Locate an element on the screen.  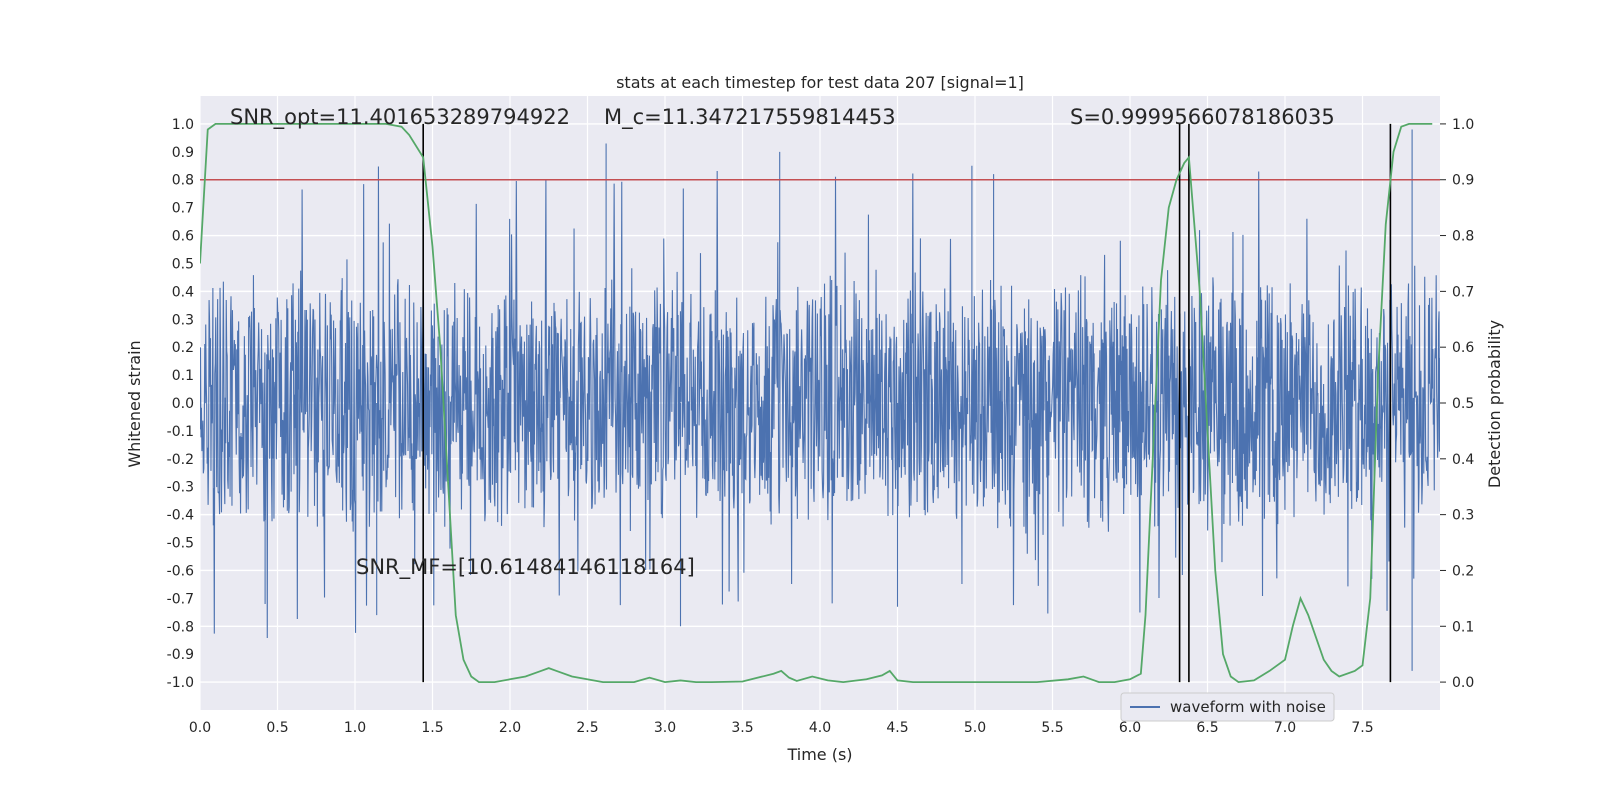
y-tick-label: -0.6 is located at coordinates (180, 571).